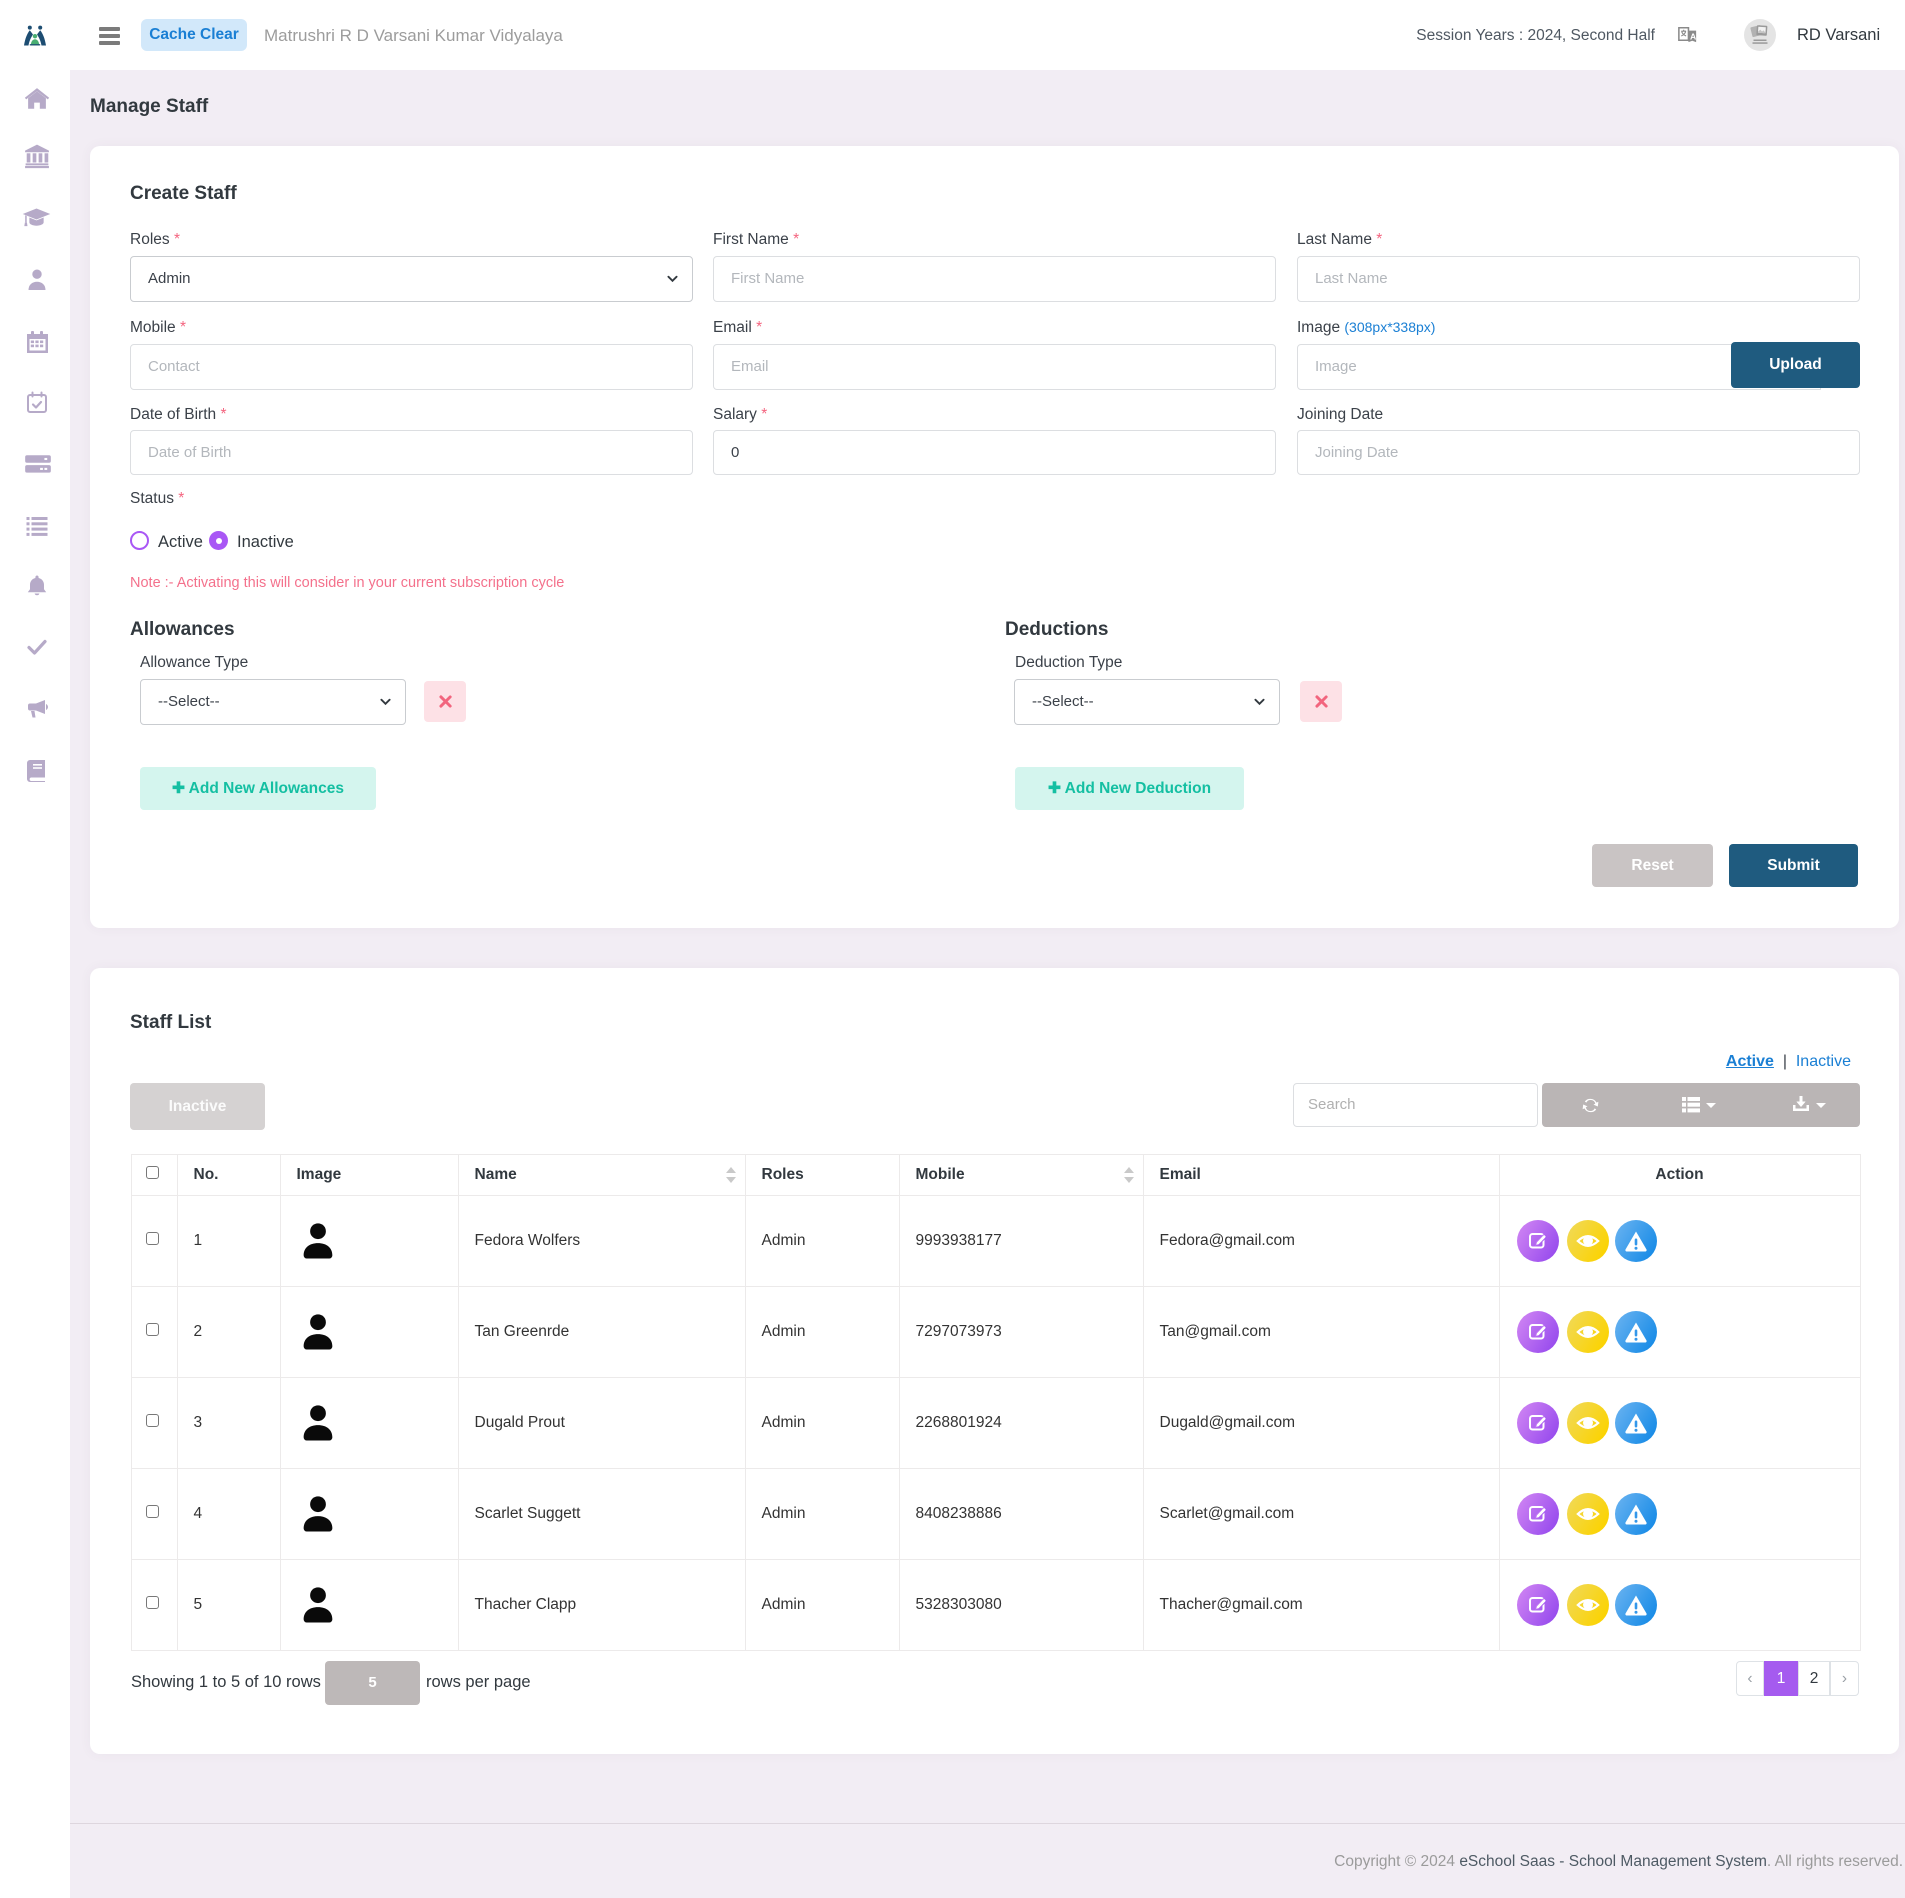  Describe the element at coordinates (1693, 36) in the screenshot. I see `svg-text: A` at that location.